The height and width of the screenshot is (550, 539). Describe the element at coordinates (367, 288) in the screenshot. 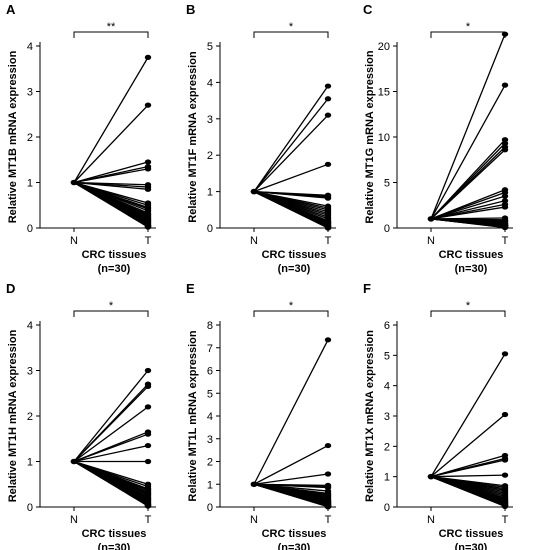

I see `panel-letter: F` at that location.